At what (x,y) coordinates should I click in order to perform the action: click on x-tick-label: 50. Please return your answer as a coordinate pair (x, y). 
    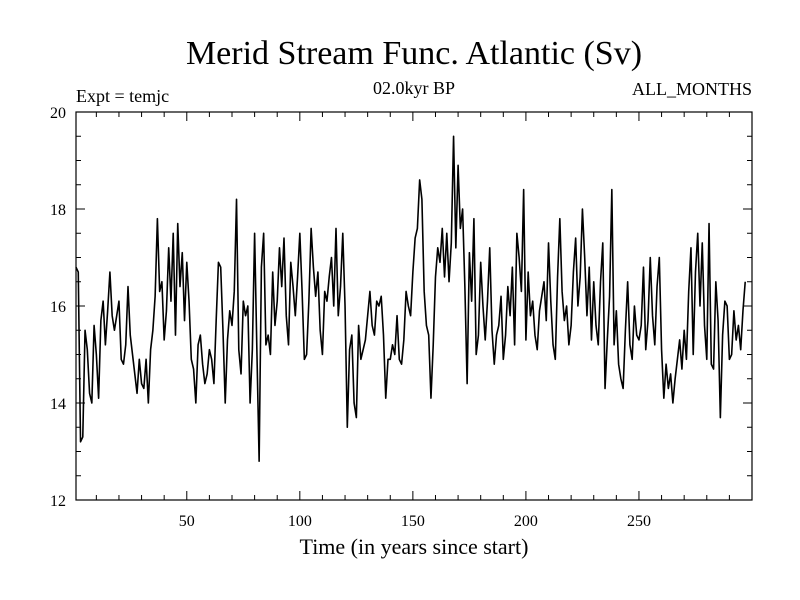
    Looking at the image, I should click on (187, 521).